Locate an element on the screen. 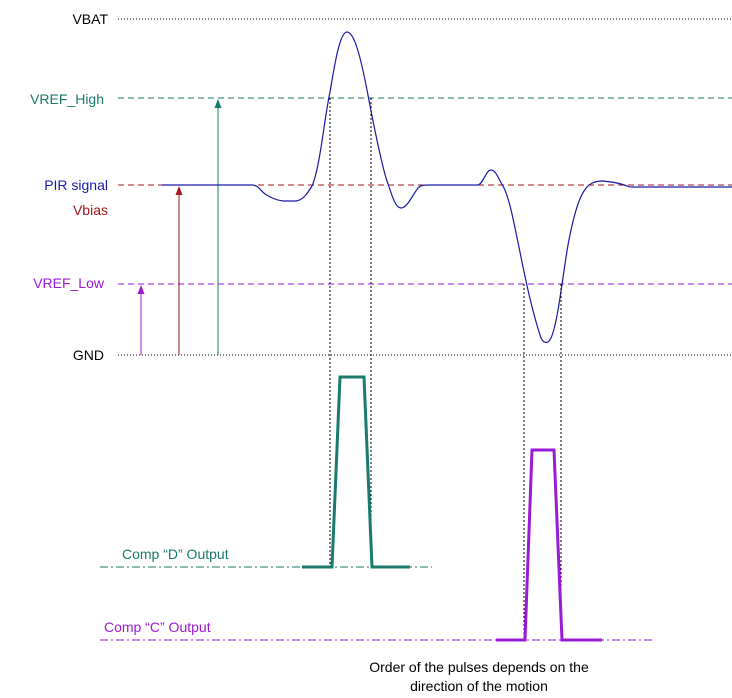 This screenshot has height=698, width=732. caption-line-2: direction of the motion is located at coordinates (479, 686).